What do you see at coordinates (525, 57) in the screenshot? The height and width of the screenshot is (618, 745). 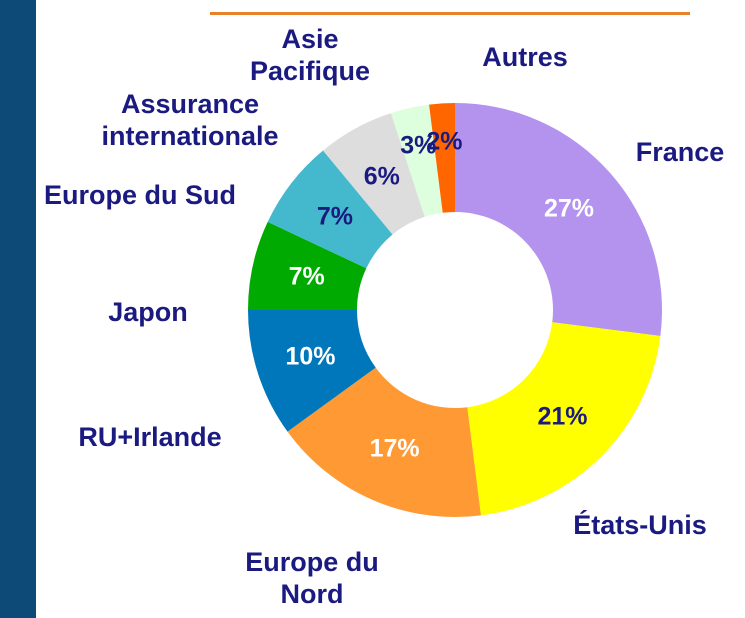 I see `category-label: Autres` at bounding box center [525, 57].